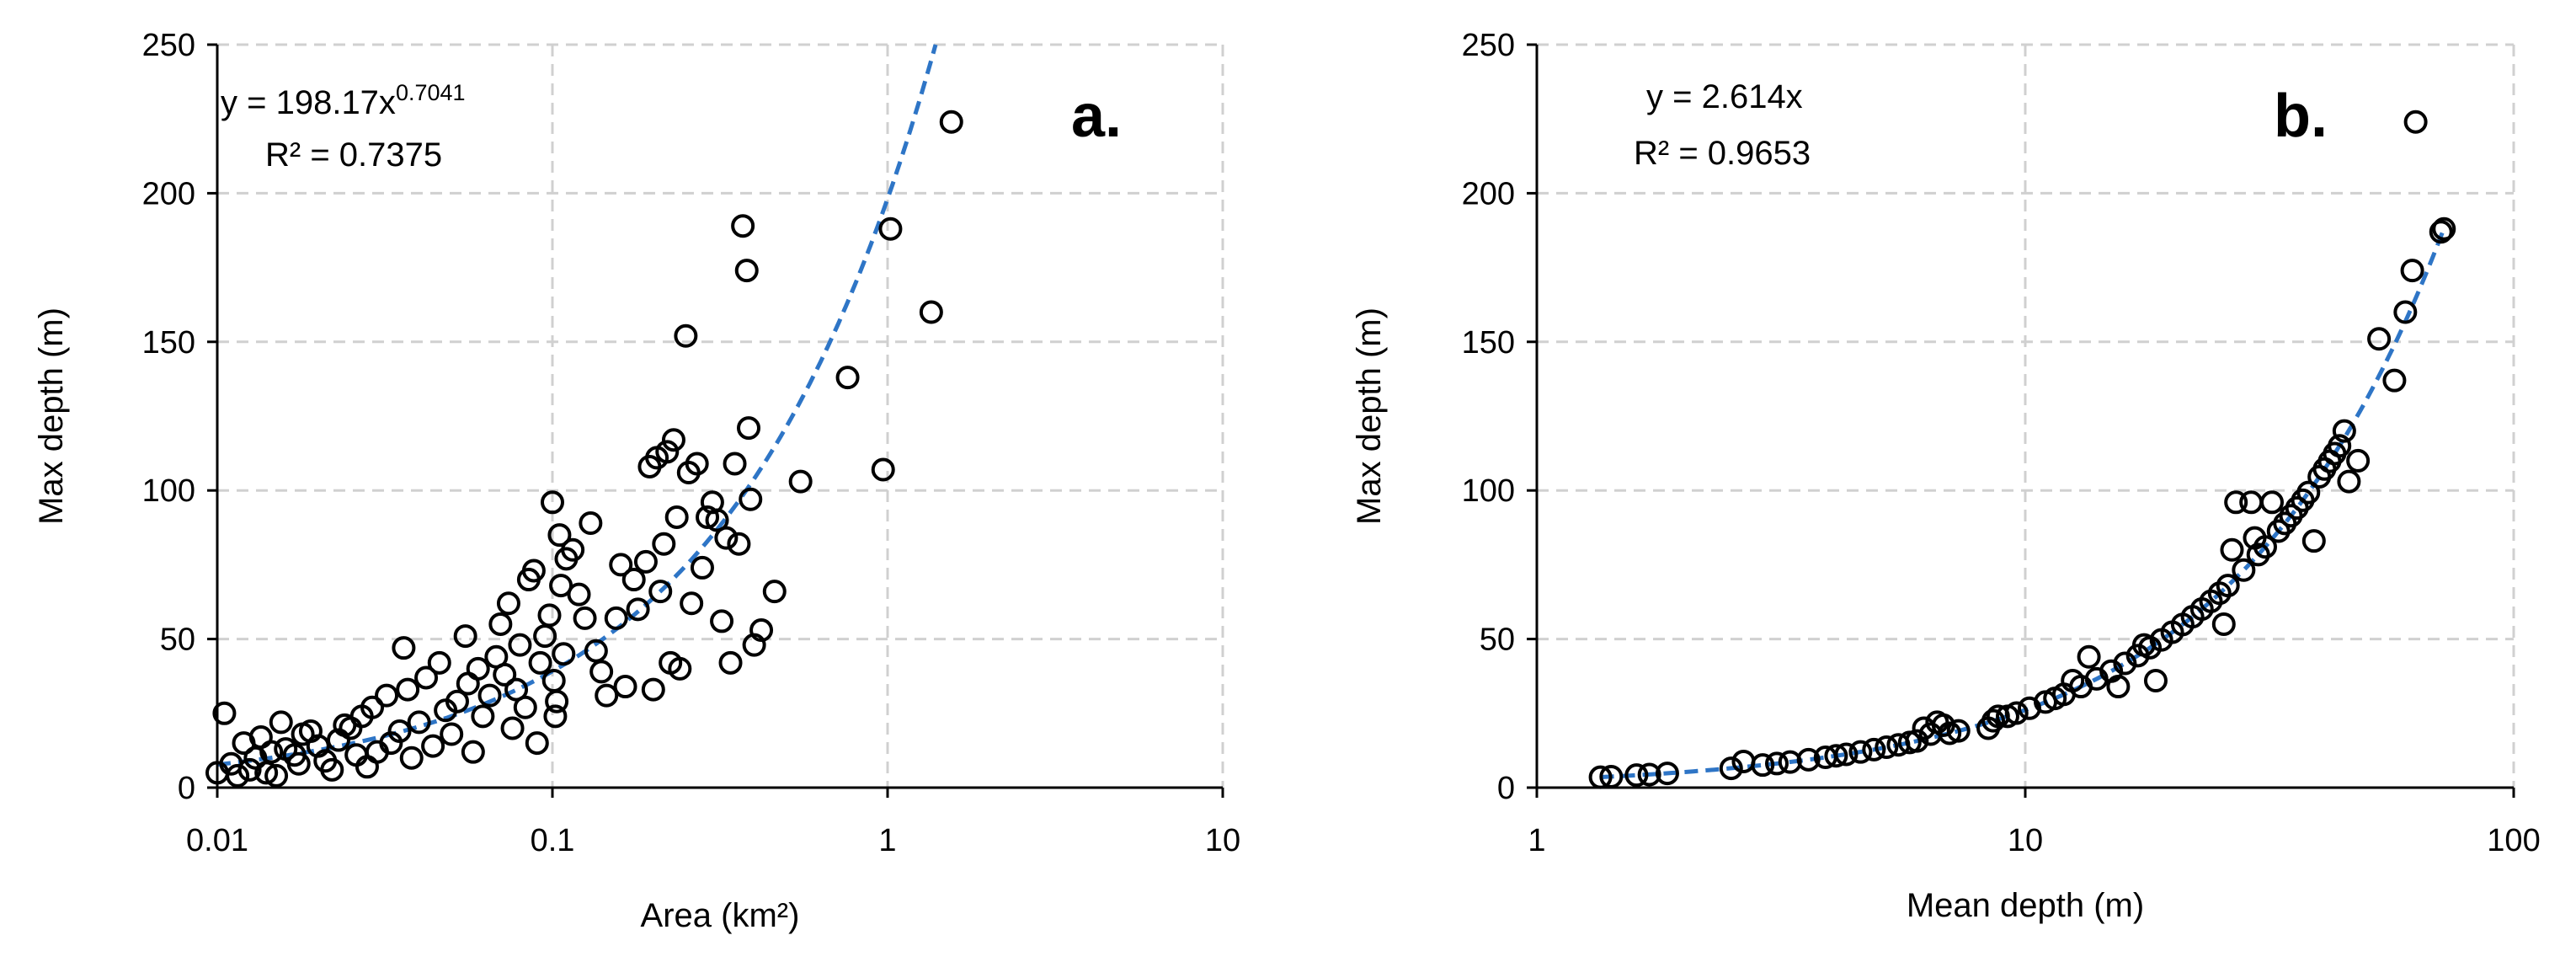 Image resolution: width=2576 pixels, height=962 pixels. What do you see at coordinates (51, 416) in the screenshot?
I see `panel-a-y-axis-label: Max depth (m)` at bounding box center [51, 416].